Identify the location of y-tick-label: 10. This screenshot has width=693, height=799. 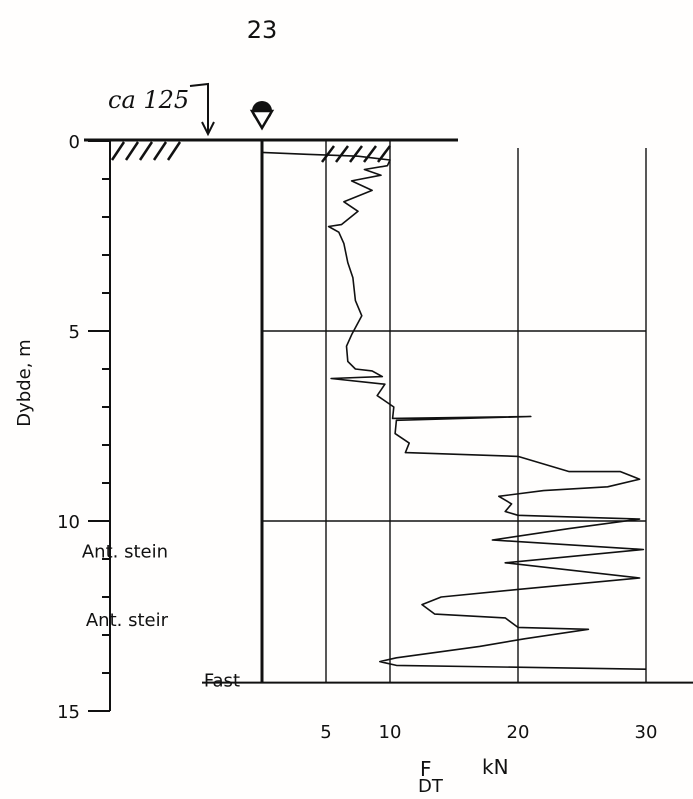
(68, 522).